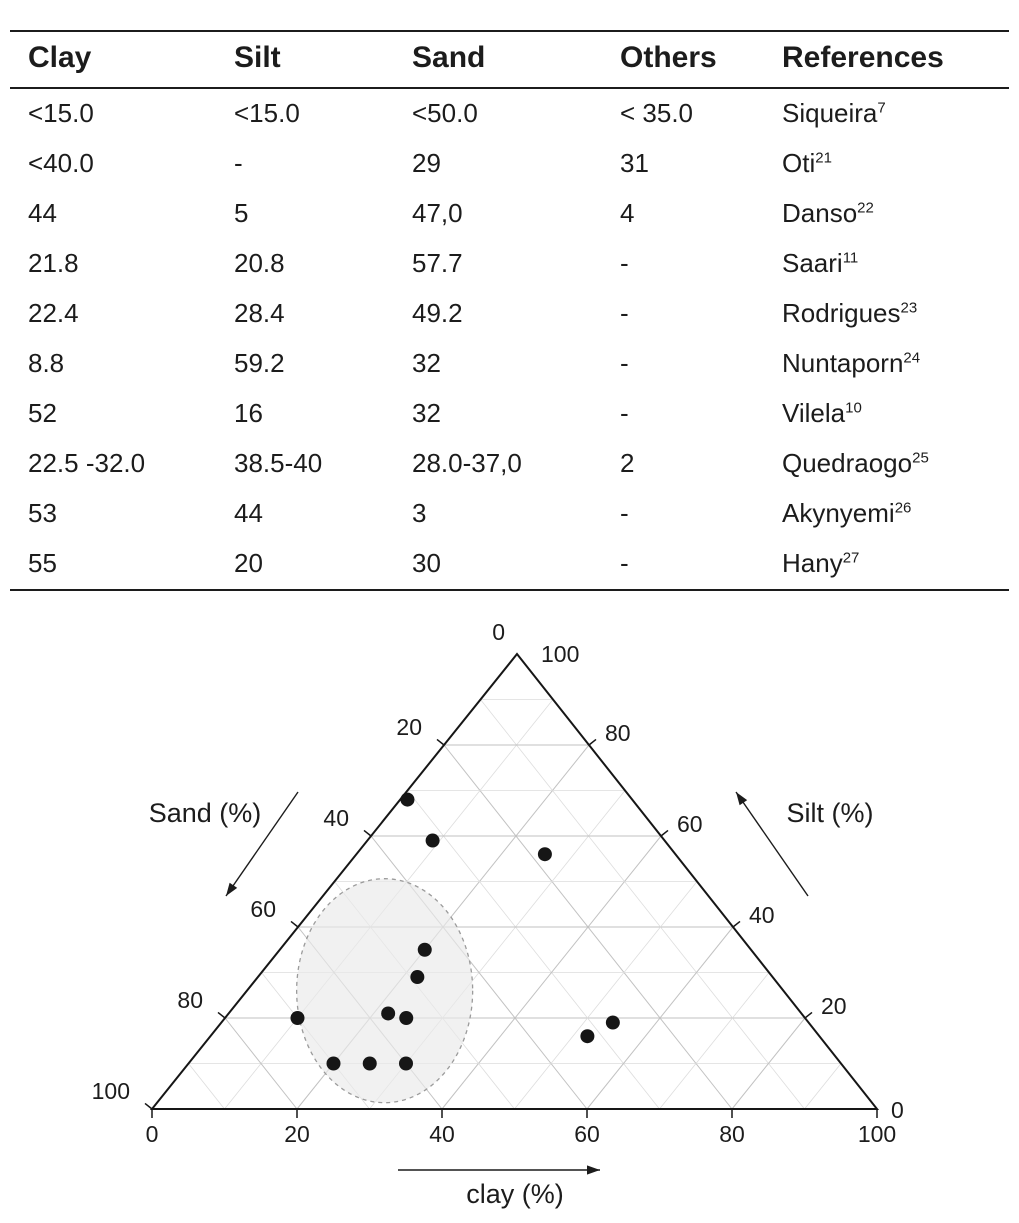  Describe the element at coordinates (259, 313) in the screenshot. I see `cell-silt: 28.4` at that location.